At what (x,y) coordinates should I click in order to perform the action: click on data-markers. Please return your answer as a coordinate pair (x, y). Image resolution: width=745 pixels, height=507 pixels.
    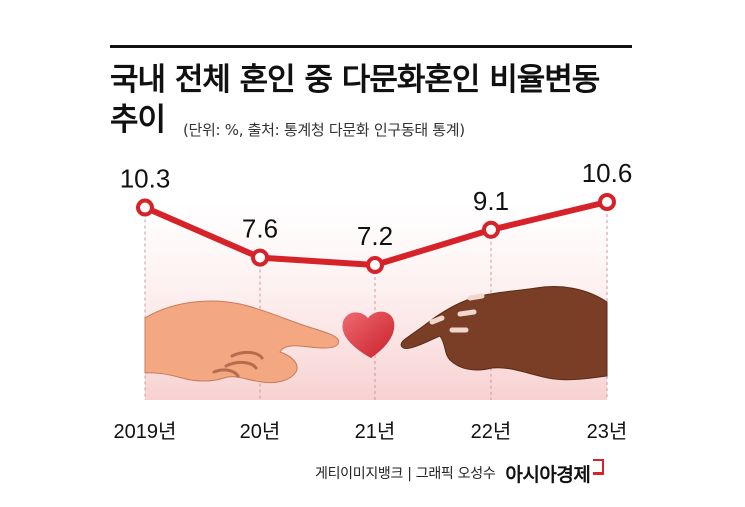
    Looking at the image, I should click on (376, 233).